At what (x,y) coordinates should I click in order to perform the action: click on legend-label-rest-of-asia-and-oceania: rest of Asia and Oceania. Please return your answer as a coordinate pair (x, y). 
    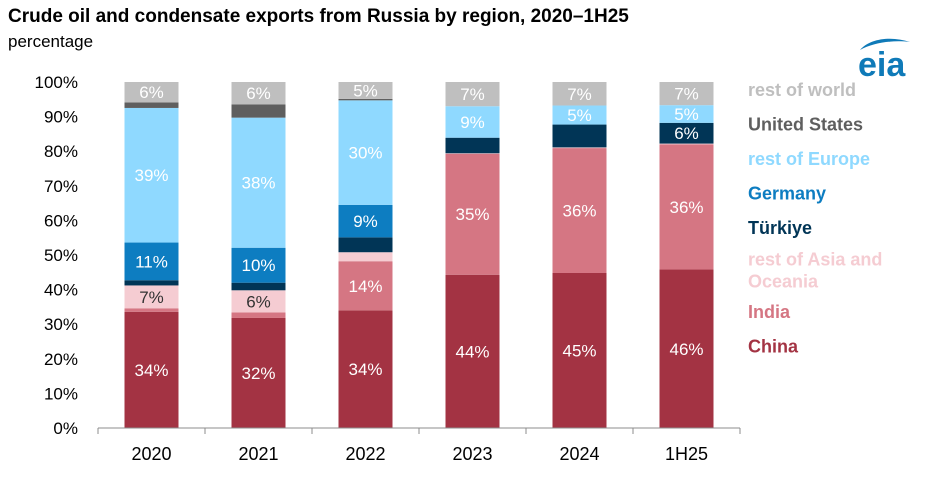
    Looking at the image, I should click on (815, 271).